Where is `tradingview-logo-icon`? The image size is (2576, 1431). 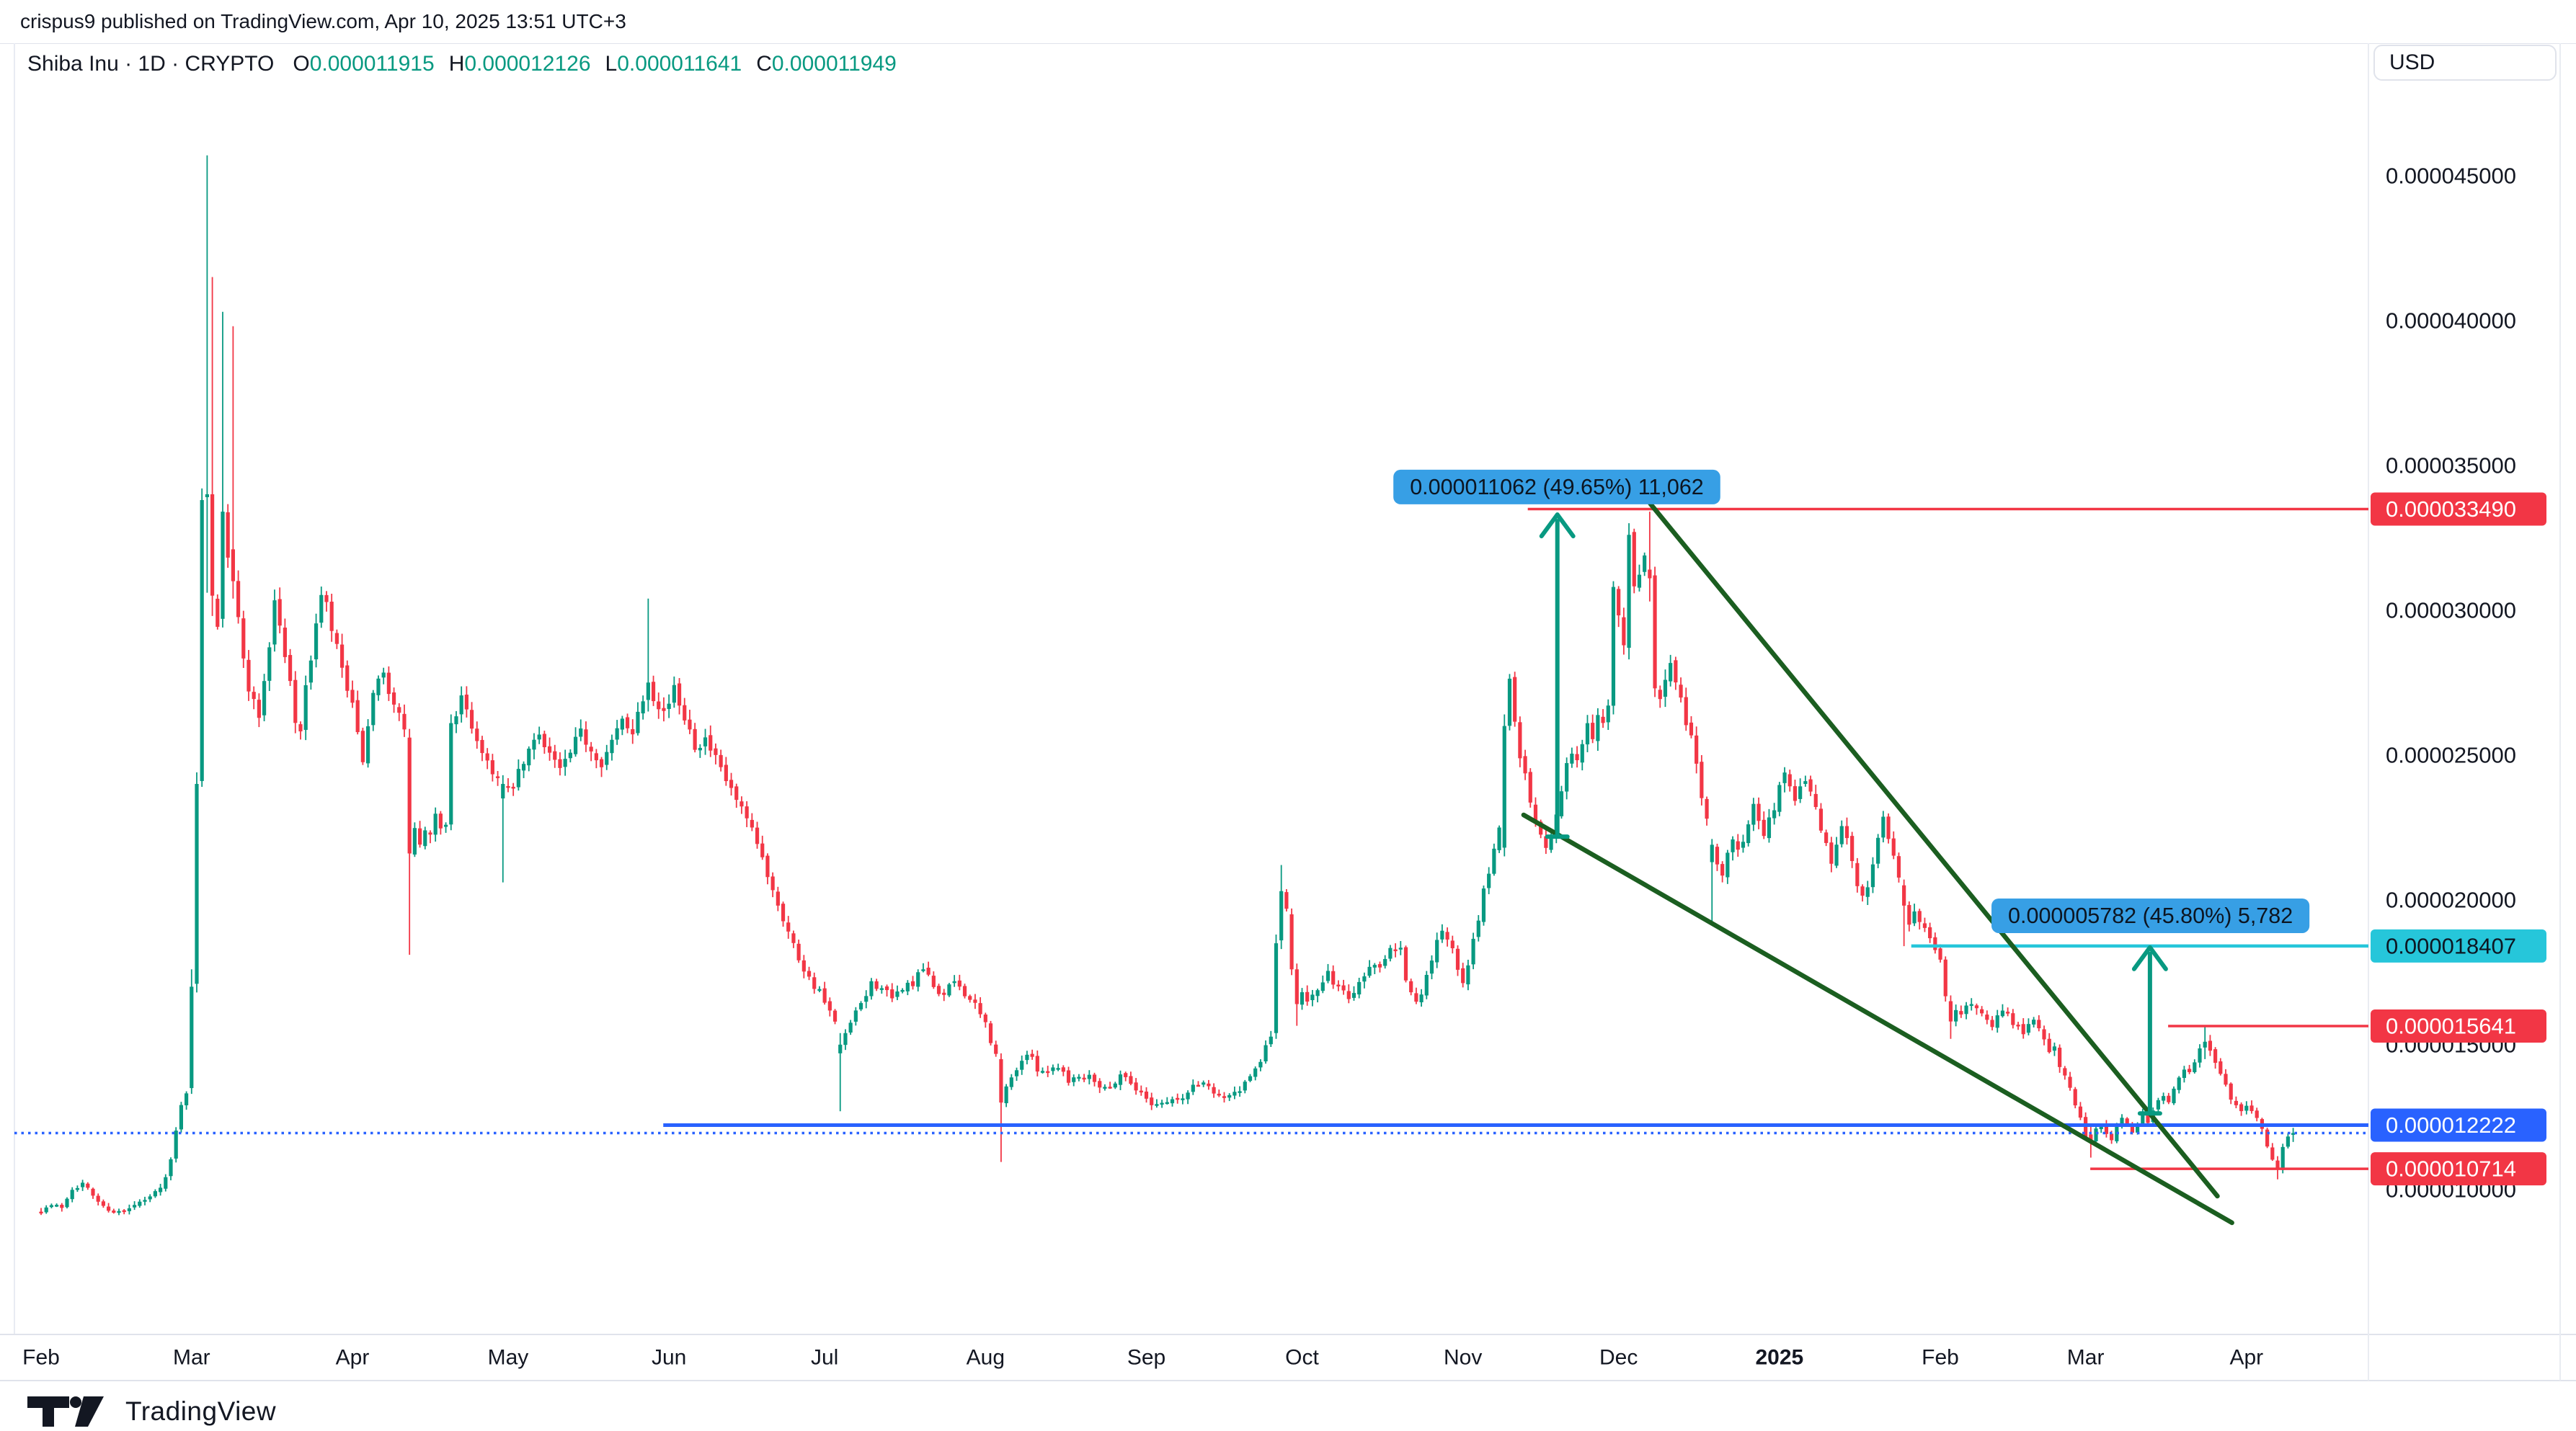 tradingview-logo-icon is located at coordinates (65, 1411).